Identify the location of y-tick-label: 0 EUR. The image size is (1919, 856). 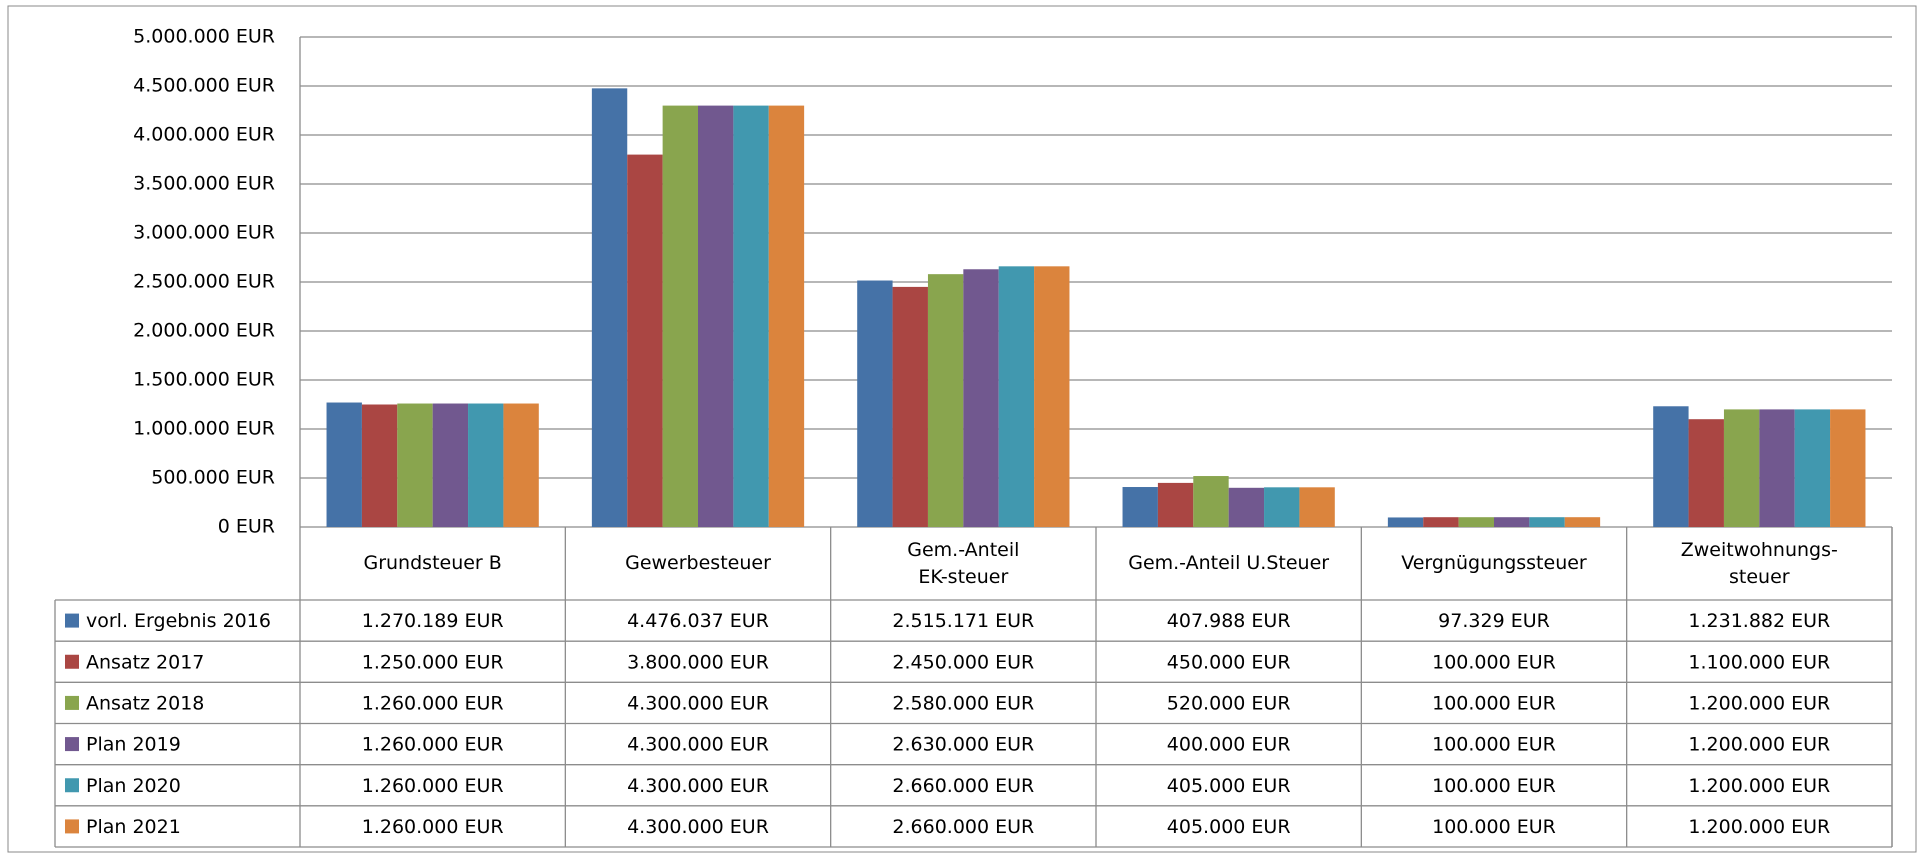
(246, 527).